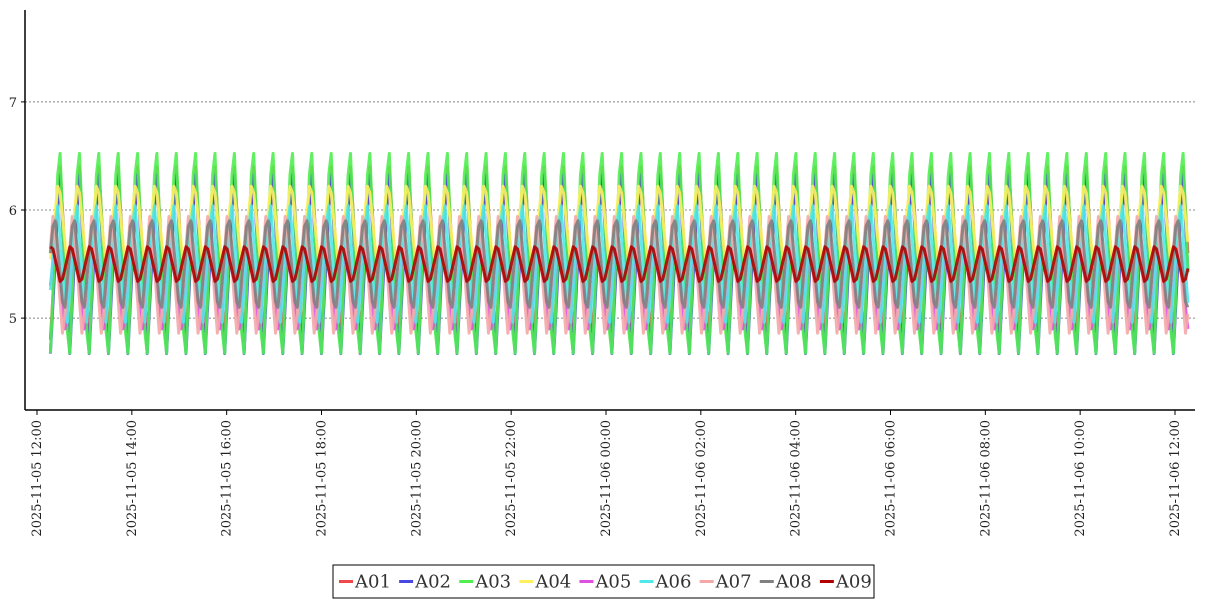 The height and width of the screenshot is (600, 1207). I want to click on legend-label-a06: A06, so click(673, 582).